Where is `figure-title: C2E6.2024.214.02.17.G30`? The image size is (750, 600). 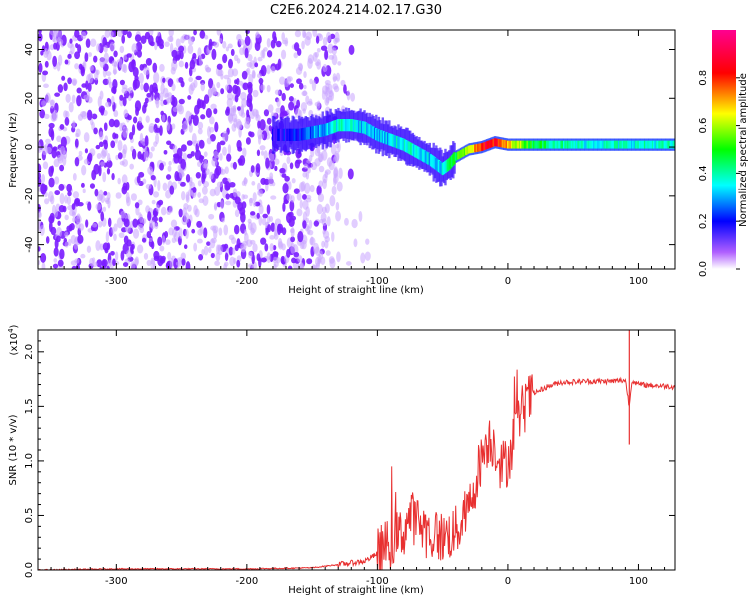
figure-title: C2E6.2024.214.02.17.G30 is located at coordinates (356, 10).